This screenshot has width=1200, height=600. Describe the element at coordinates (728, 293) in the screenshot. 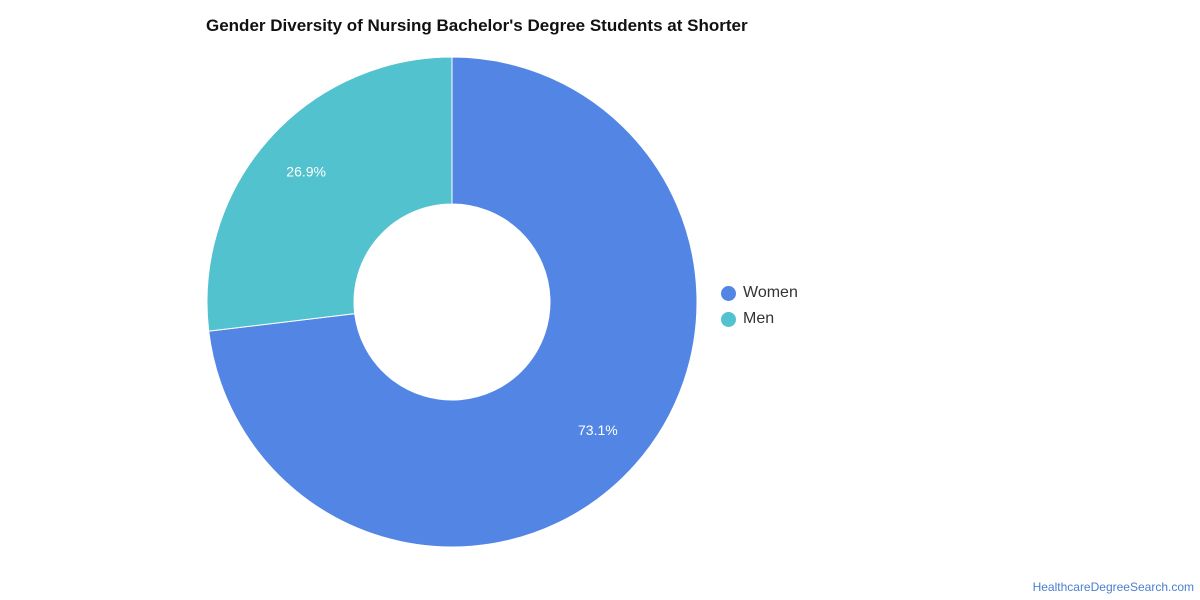

I see `legend-swatch-women` at that location.